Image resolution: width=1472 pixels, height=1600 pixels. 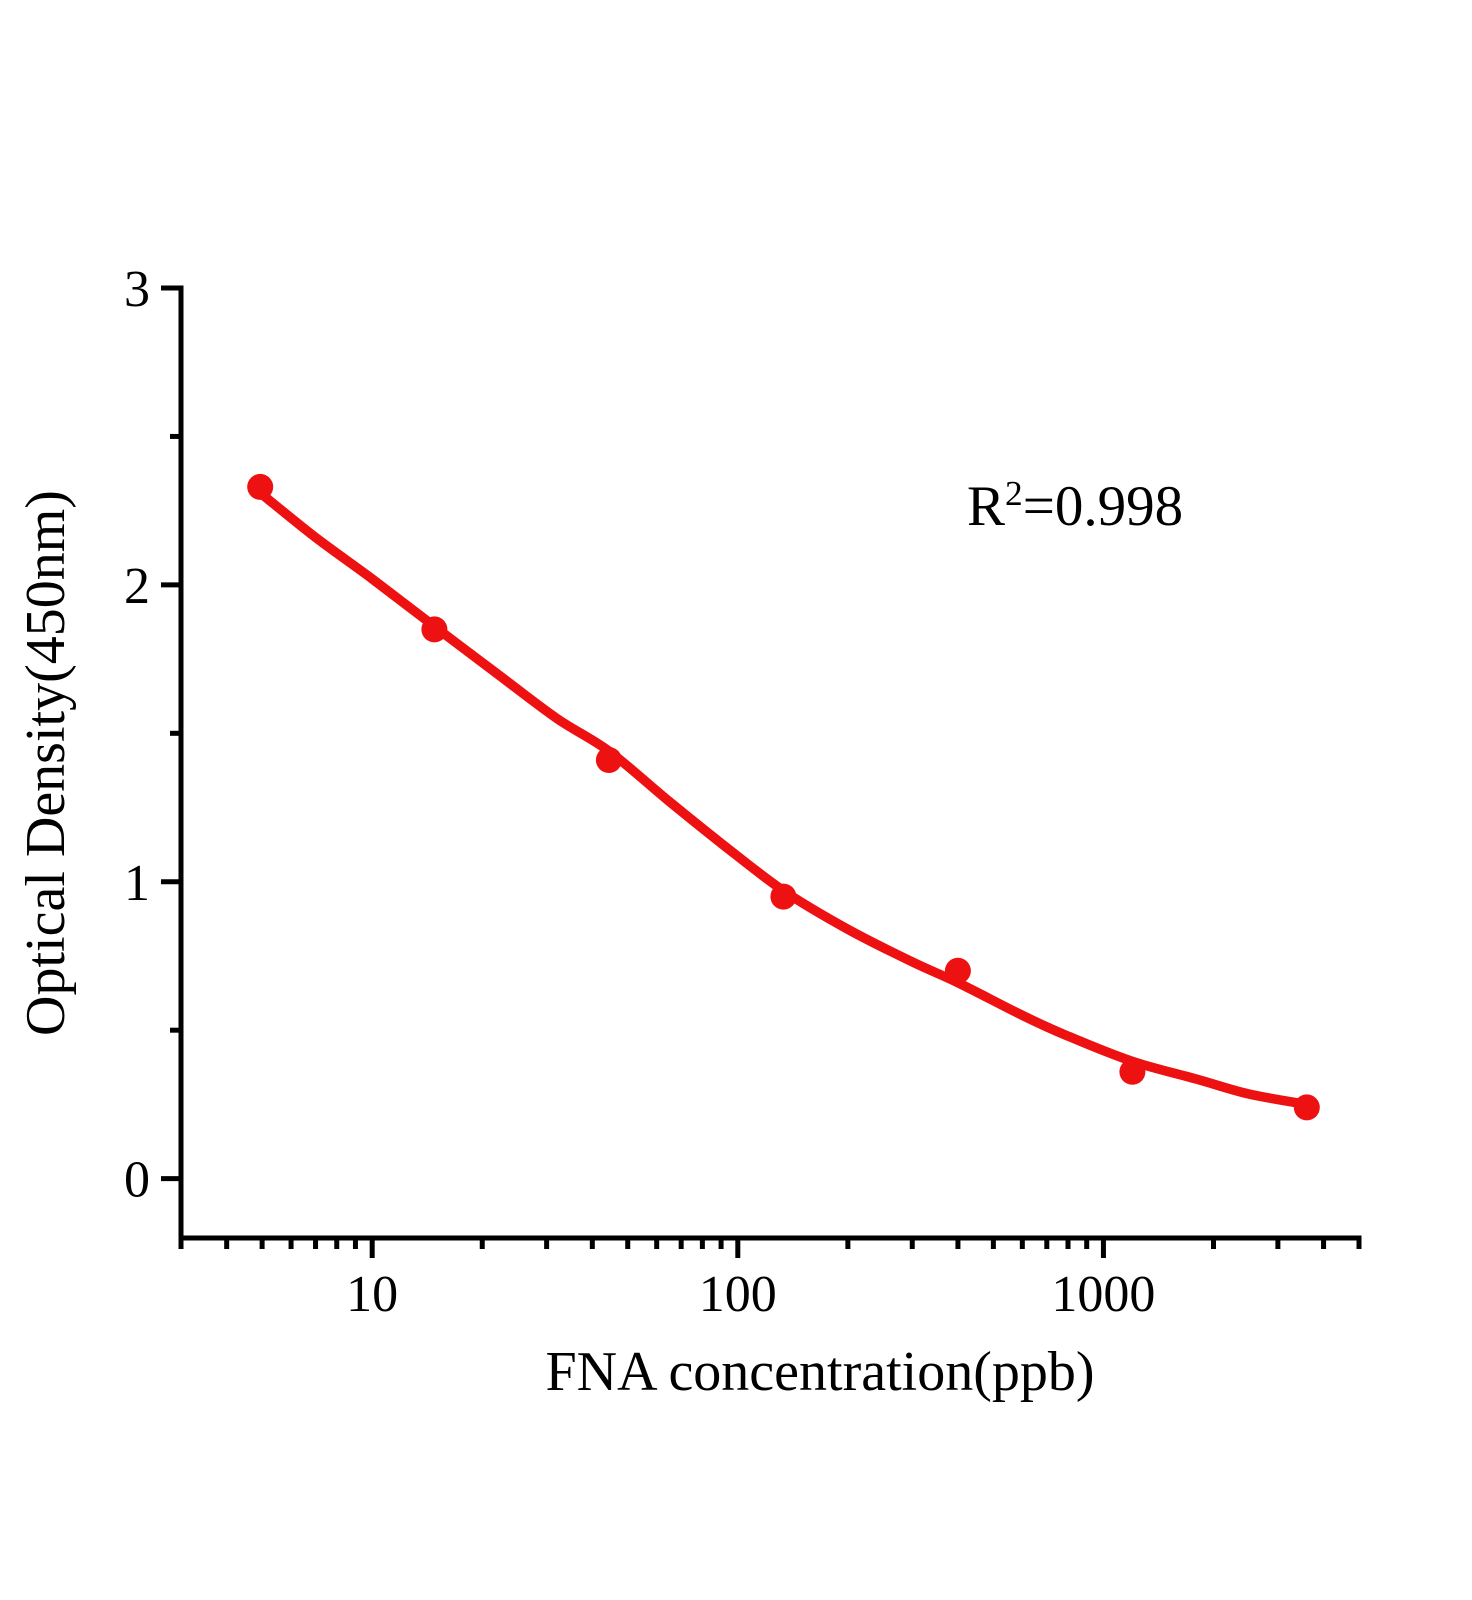 I want to click on r-squared-value: =0.998, so click(x=1103, y=506).